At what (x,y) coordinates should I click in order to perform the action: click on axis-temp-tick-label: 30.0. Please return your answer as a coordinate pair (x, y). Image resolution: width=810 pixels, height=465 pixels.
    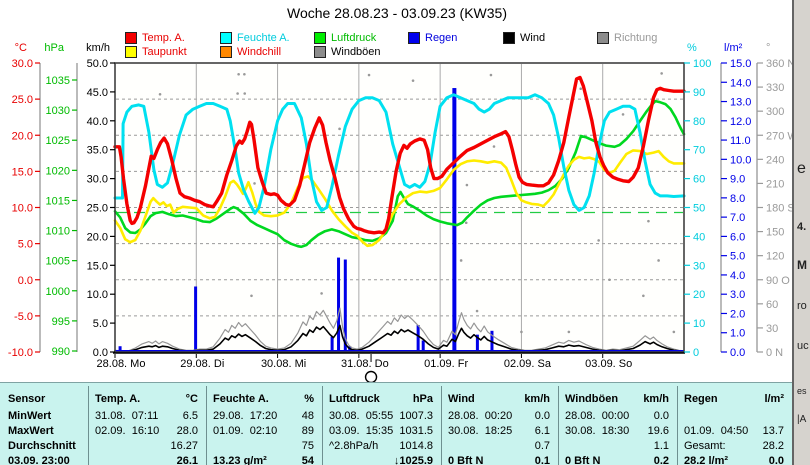
    Looking at the image, I should click on (22, 64).